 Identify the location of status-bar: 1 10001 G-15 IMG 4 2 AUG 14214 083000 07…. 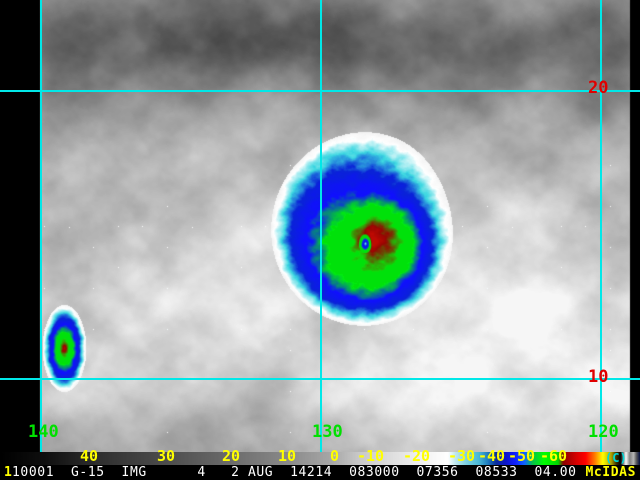
(320, 472).